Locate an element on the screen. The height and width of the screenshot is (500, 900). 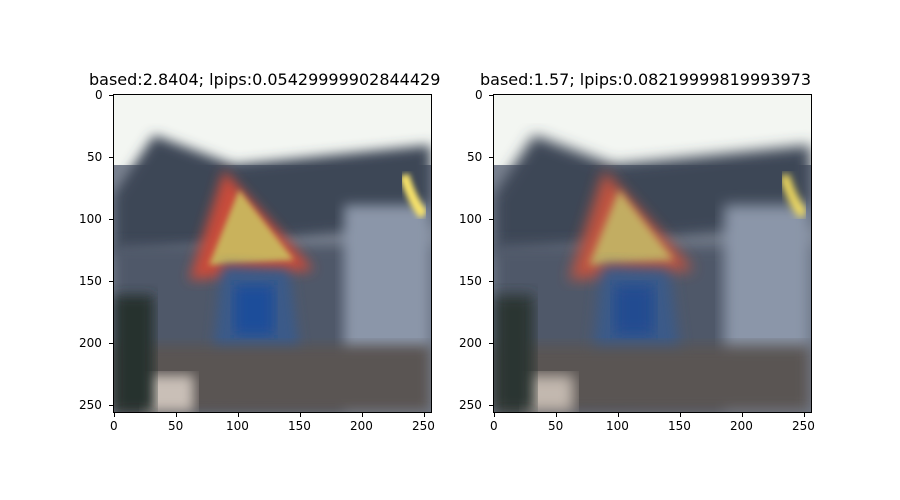
panel-title: based:2.8404; lpips:0.05429999902844429 is located at coordinates (265, 79).